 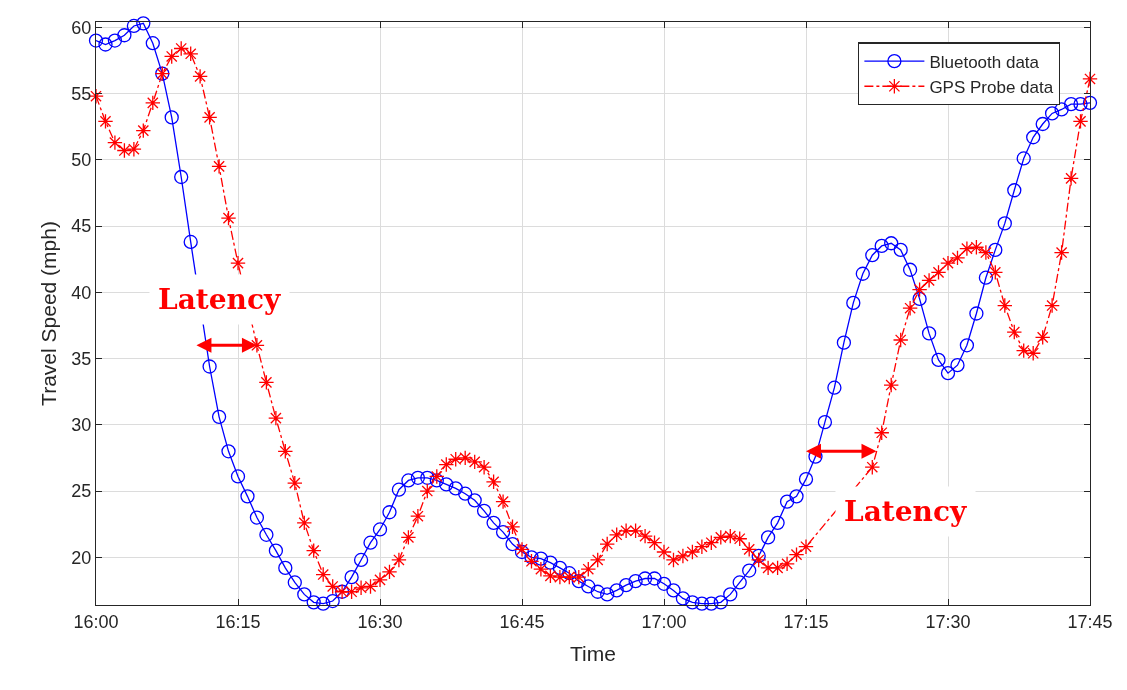 What do you see at coordinates (81, 93) in the screenshot?
I see `y-tick-label: 55` at bounding box center [81, 93].